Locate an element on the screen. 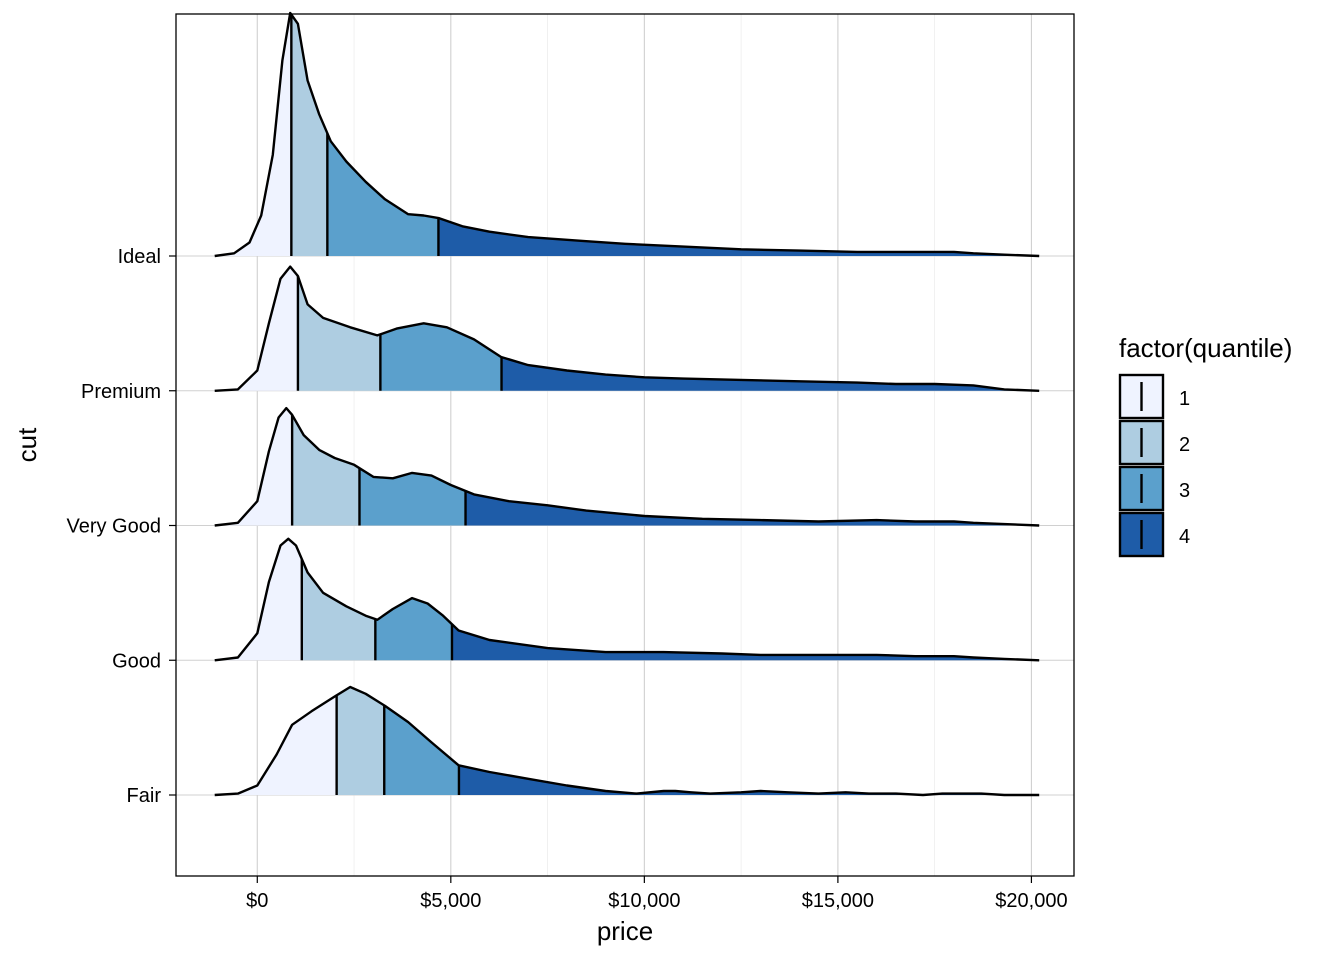  ridge-very-good is located at coordinates (627, 466).